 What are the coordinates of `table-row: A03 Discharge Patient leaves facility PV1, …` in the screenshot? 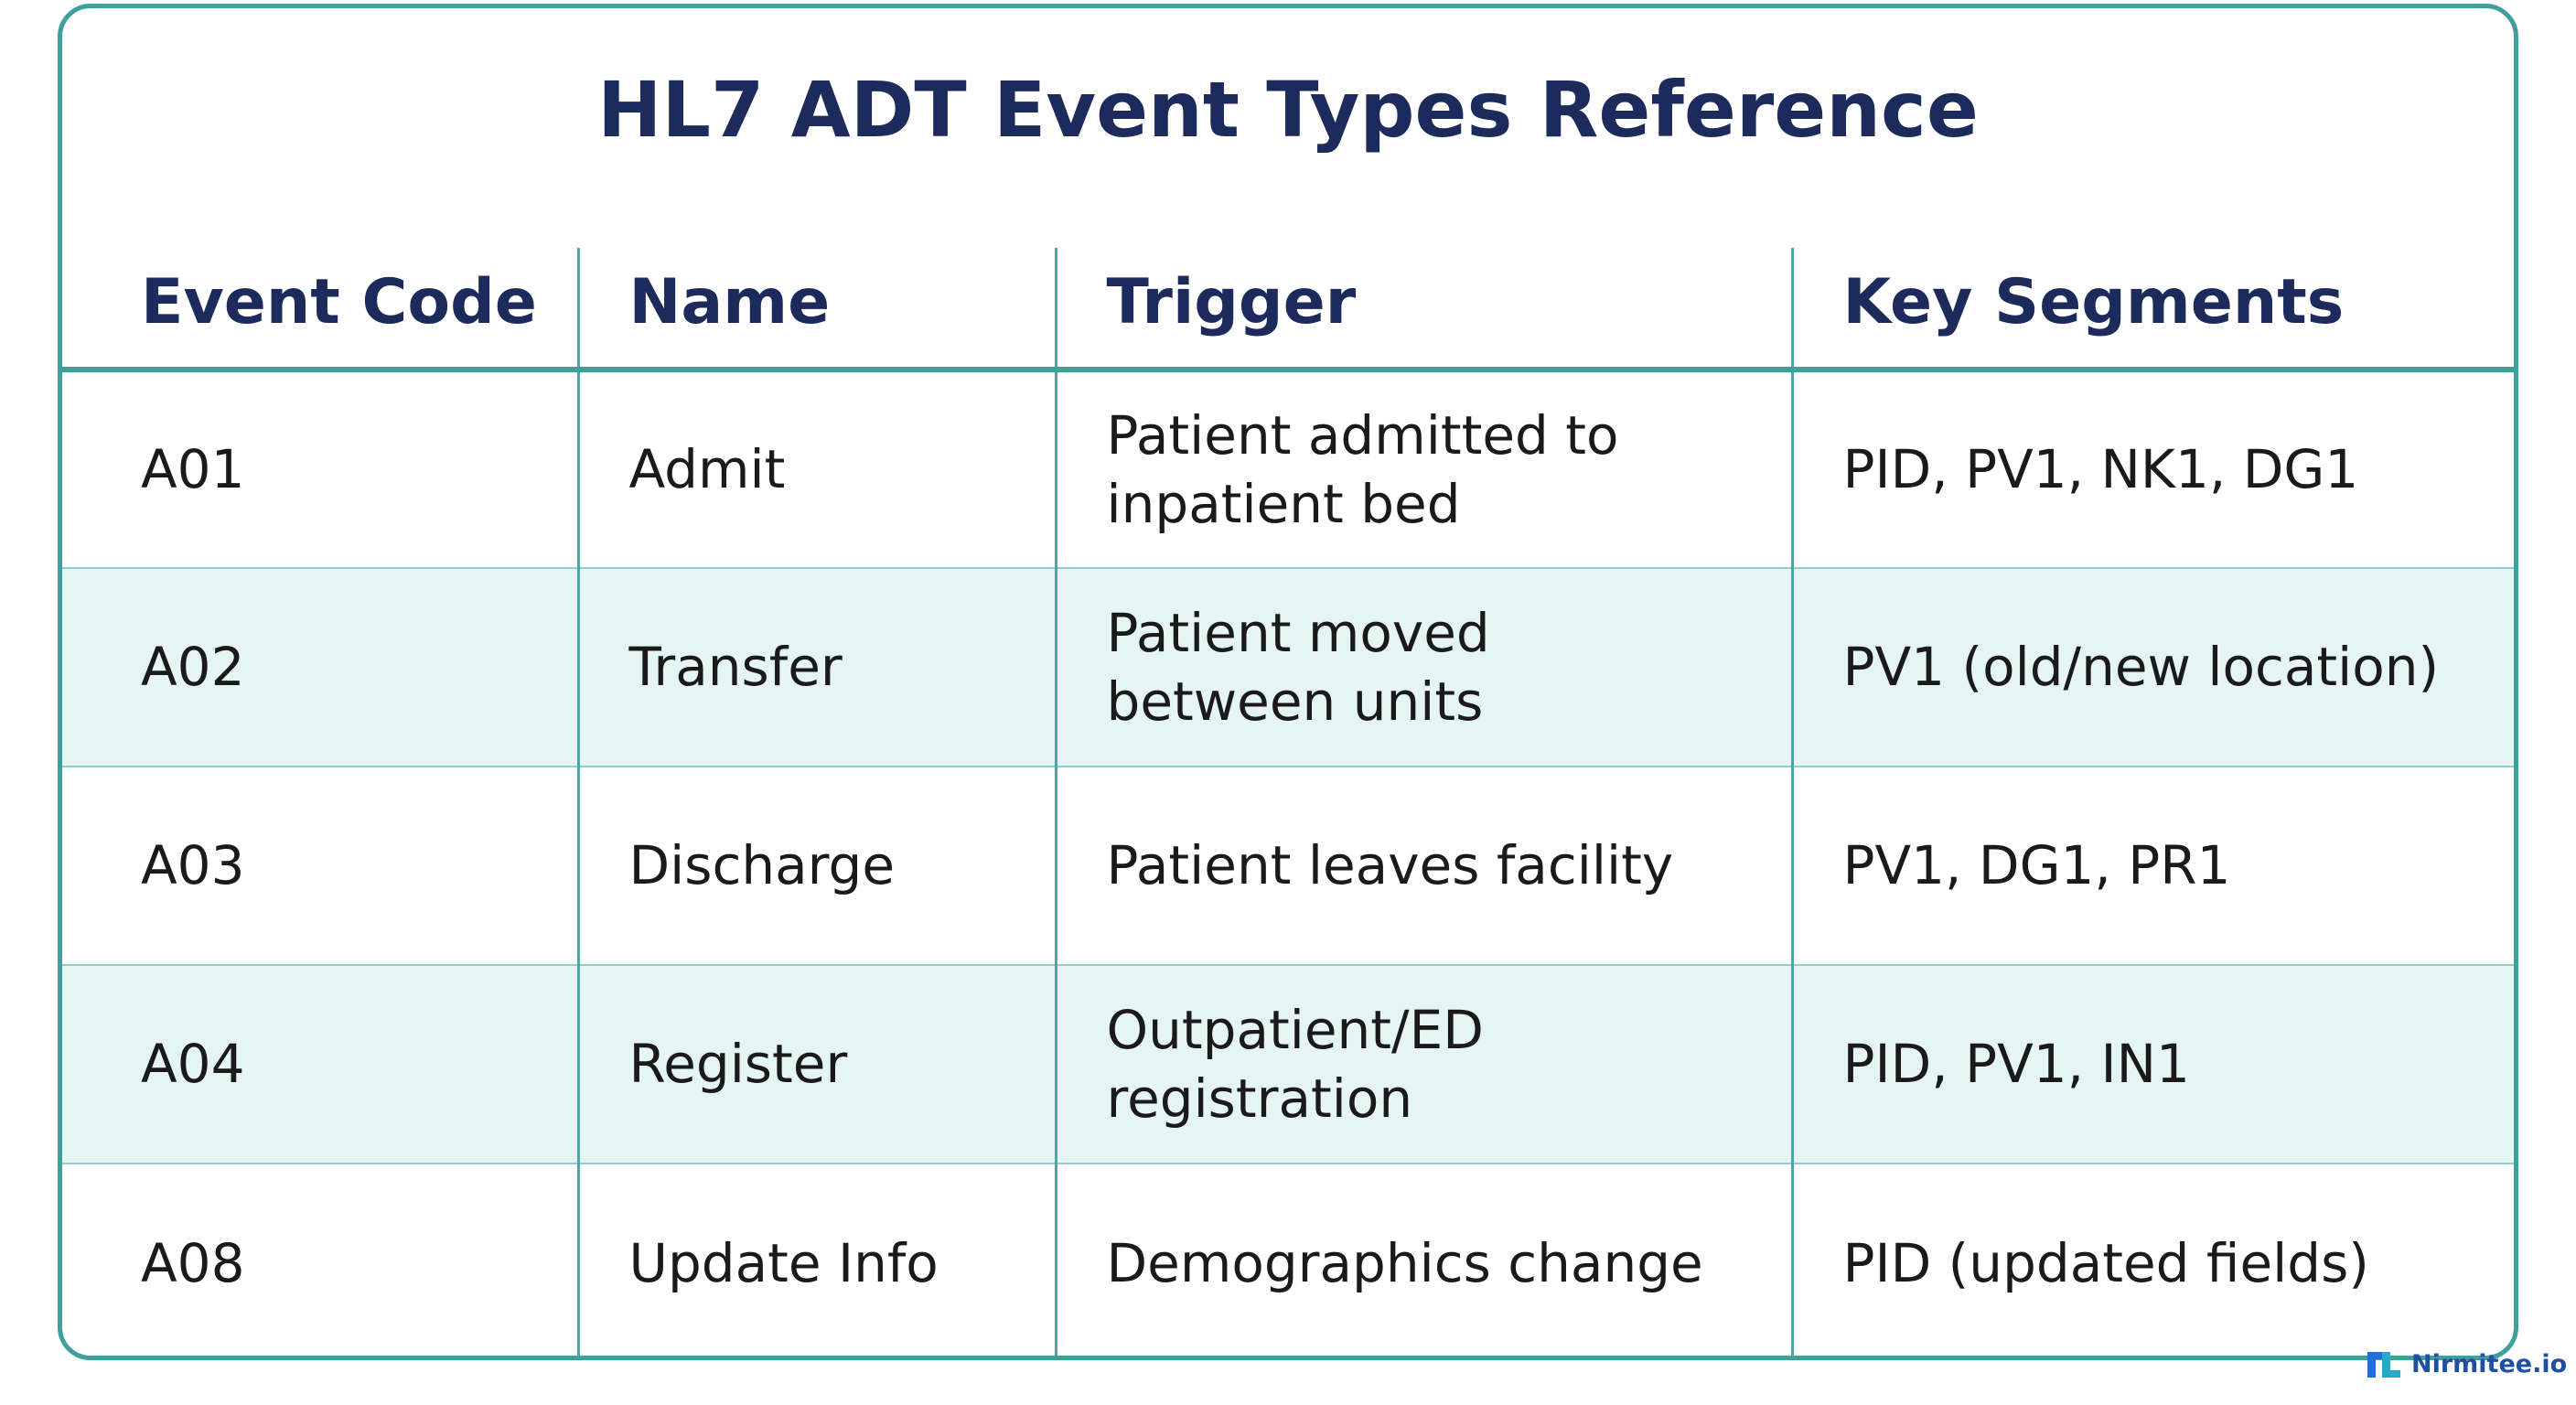 It's located at (1288, 866).